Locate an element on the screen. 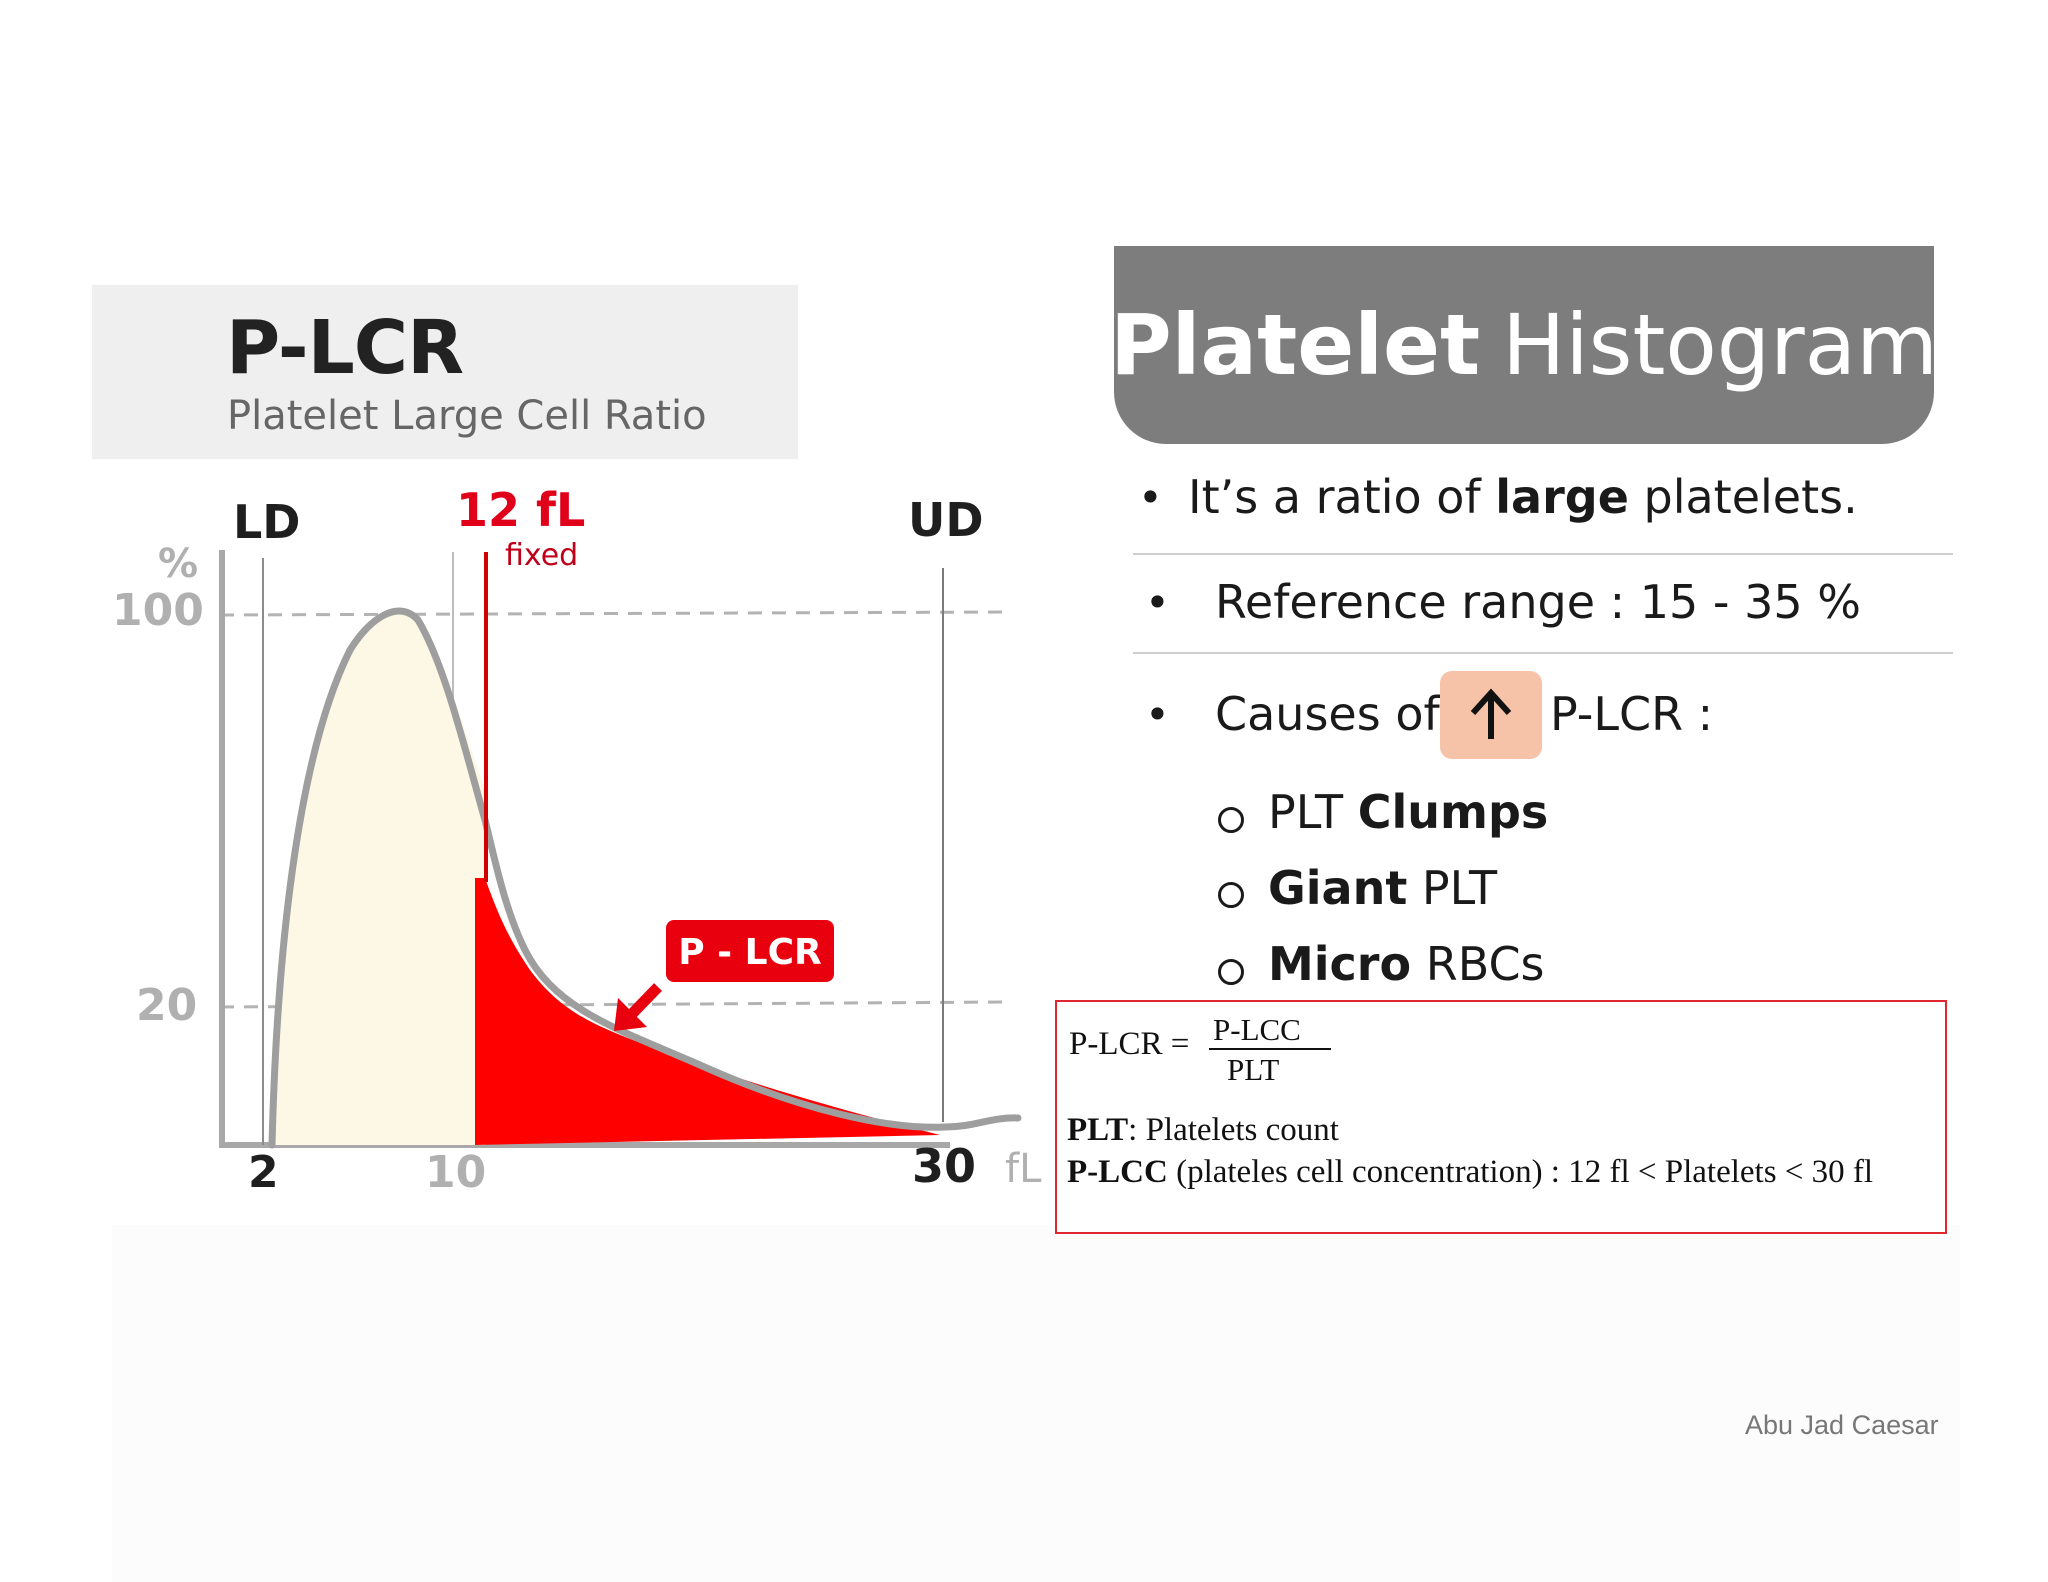 This screenshot has width=2048, height=1582. y-tick-100: 100 is located at coordinates (158, 610).